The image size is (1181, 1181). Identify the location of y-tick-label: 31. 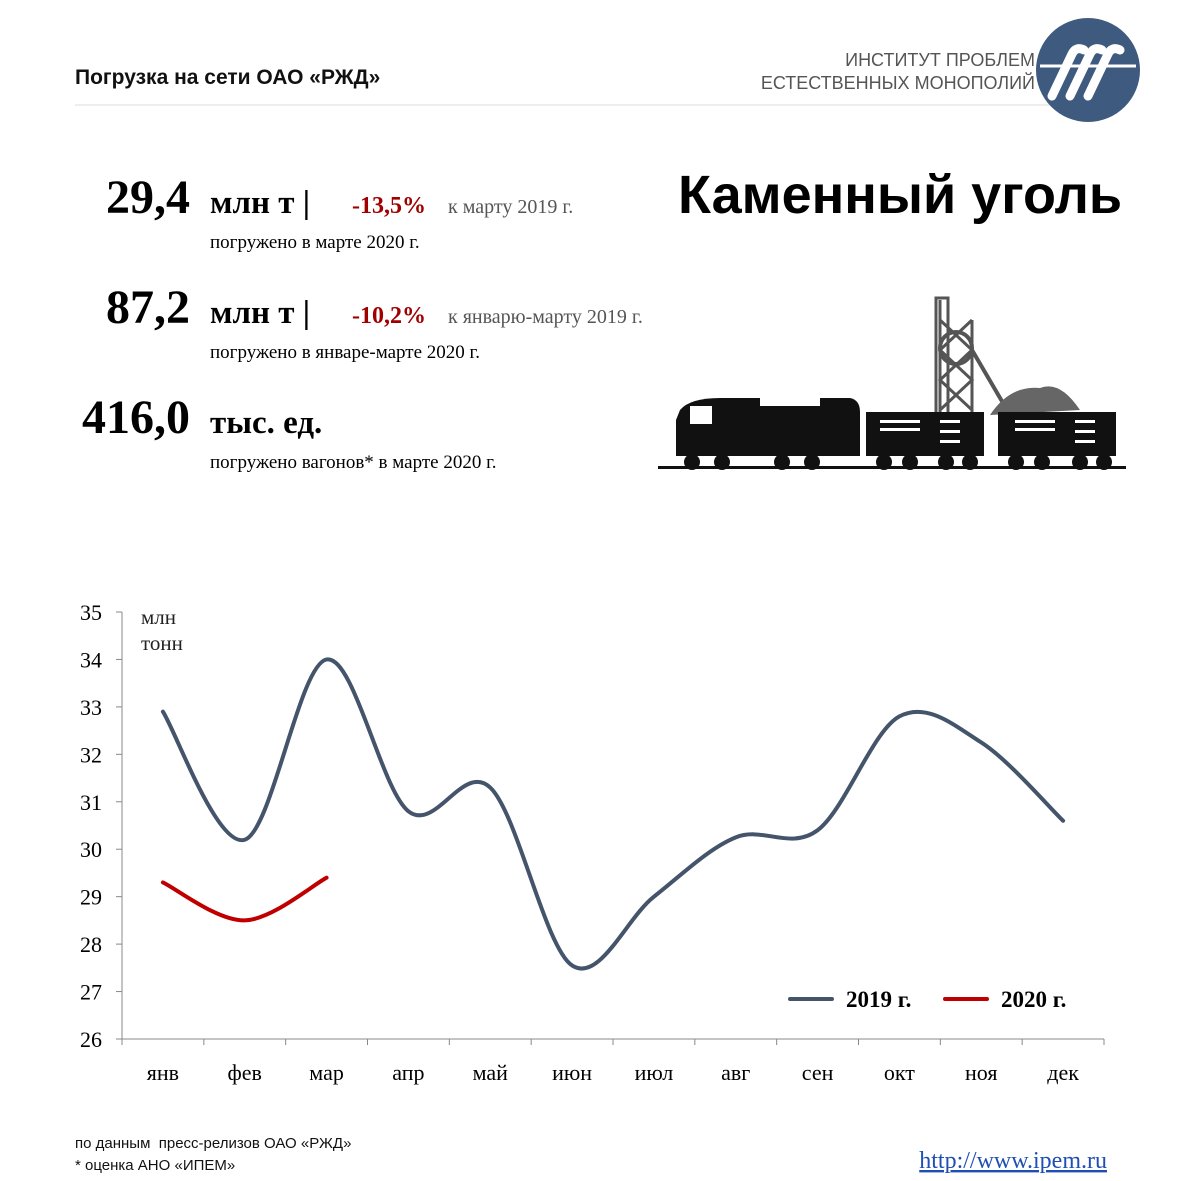
(91, 802).